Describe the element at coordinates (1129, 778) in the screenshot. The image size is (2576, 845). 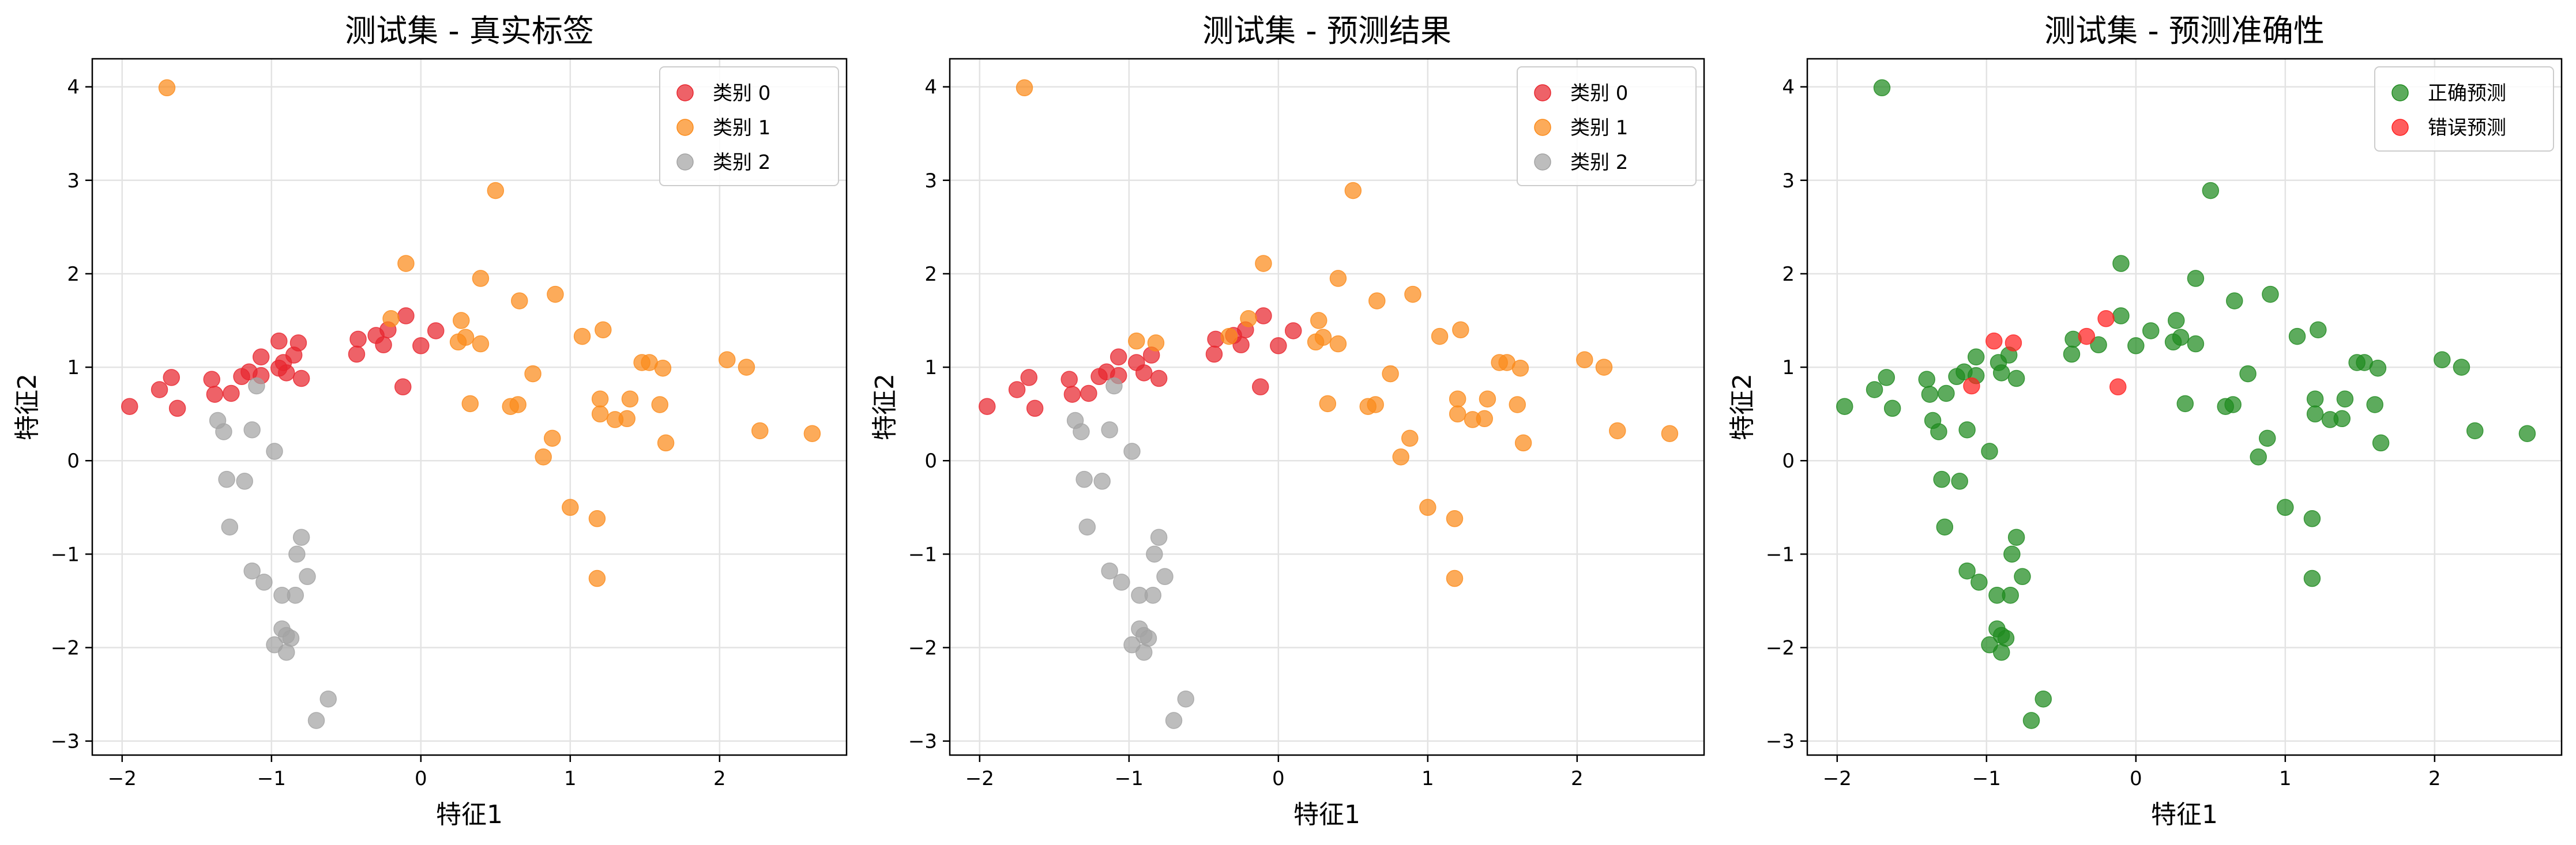
I see `x-tick-label: −1` at that location.